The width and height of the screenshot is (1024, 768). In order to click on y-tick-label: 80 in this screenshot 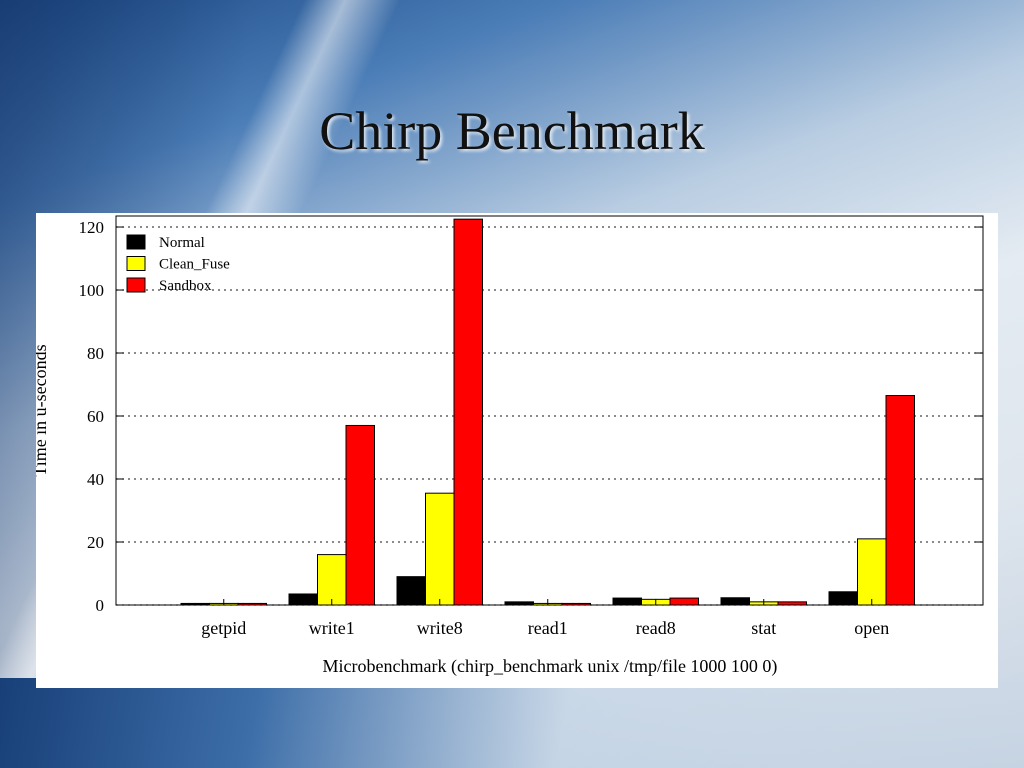, I will do `click(95, 353)`.